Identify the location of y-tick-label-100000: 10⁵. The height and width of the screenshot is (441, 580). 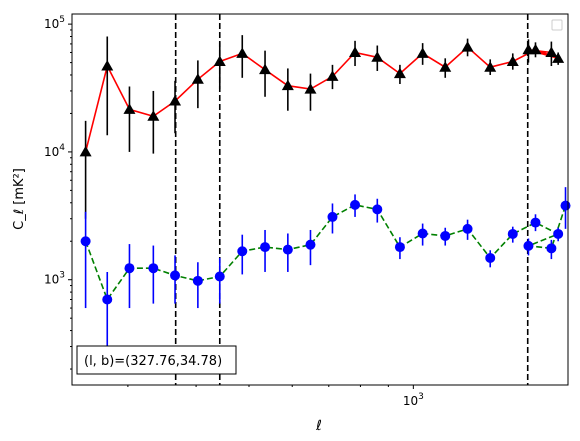
(54, 23).